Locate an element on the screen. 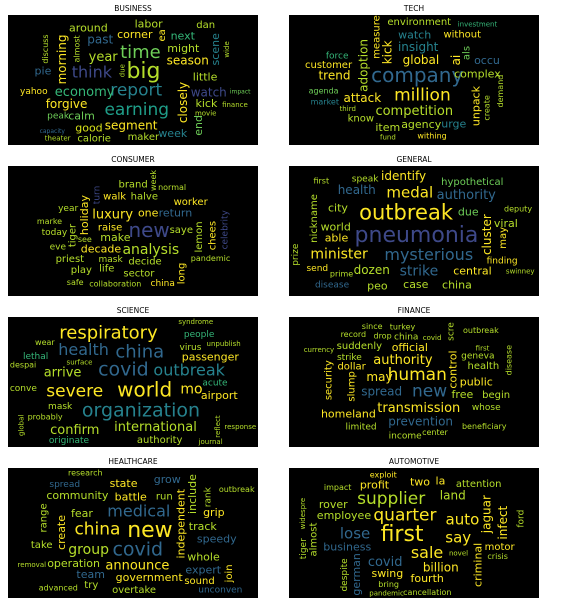  word-5-35: first is located at coordinates (483, 348).